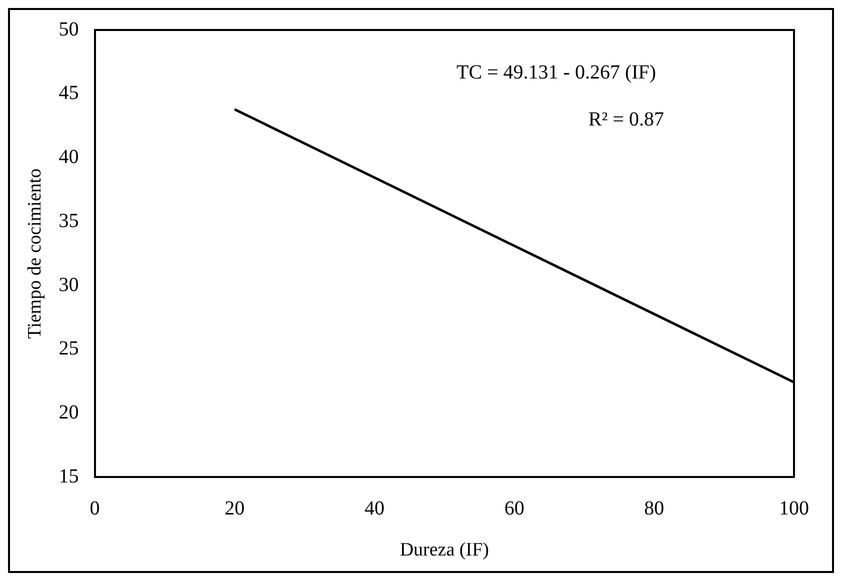  I want to click on annotation: R² = 0.87, so click(626, 119).